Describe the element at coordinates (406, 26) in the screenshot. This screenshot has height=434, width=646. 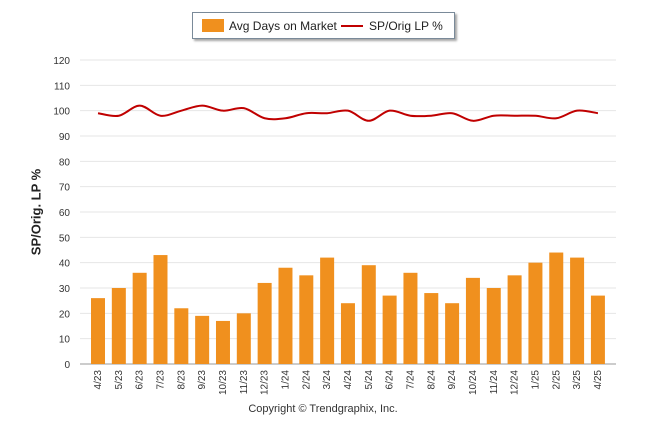
I see `legend-label-line: SP/Orig LP %` at that location.